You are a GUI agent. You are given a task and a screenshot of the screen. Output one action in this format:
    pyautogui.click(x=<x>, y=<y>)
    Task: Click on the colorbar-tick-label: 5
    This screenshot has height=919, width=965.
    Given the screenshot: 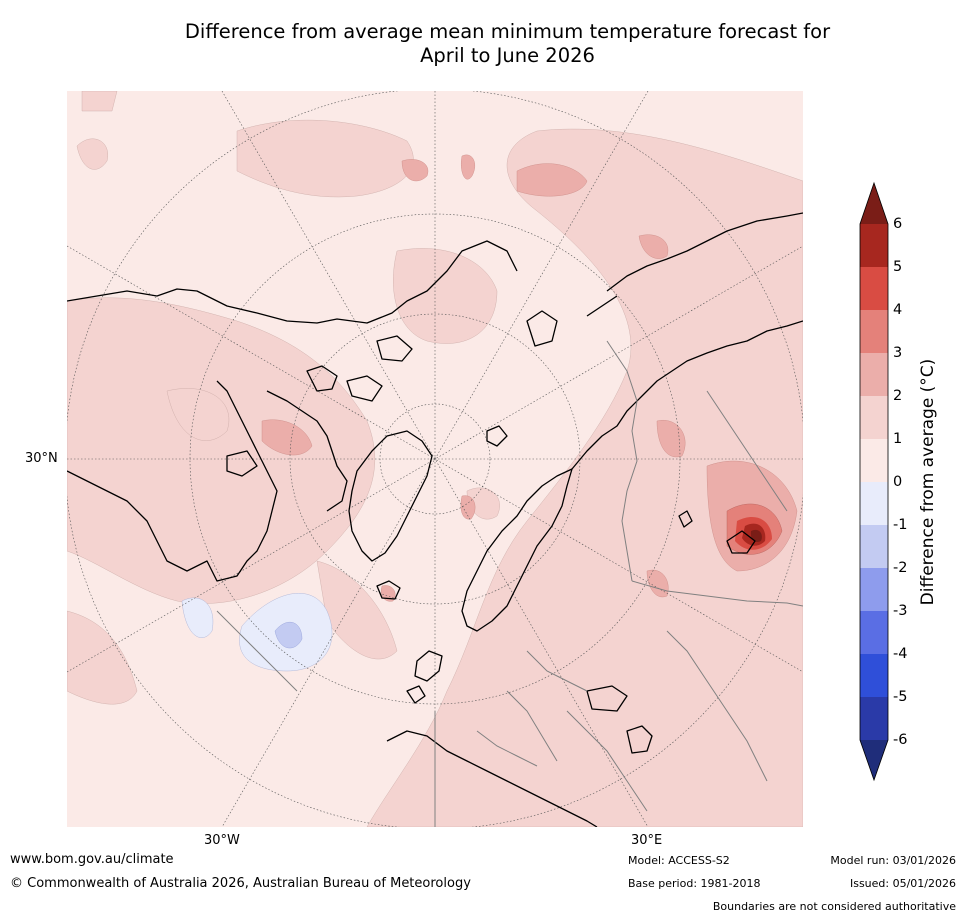 What is the action you would take?
    pyautogui.click(x=898, y=267)
    